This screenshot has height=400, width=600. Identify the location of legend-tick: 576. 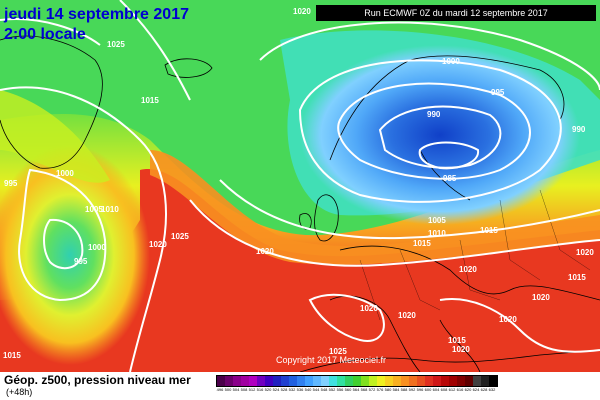
(380, 389).